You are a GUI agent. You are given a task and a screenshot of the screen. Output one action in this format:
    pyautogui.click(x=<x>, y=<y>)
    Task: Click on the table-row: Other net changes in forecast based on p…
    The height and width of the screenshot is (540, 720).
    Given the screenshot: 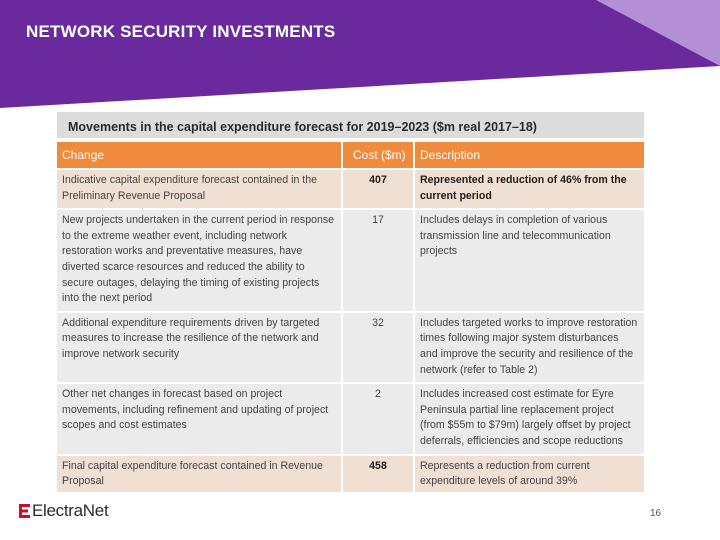 What is the action you would take?
    pyautogui.click(x=350, y=418)
    